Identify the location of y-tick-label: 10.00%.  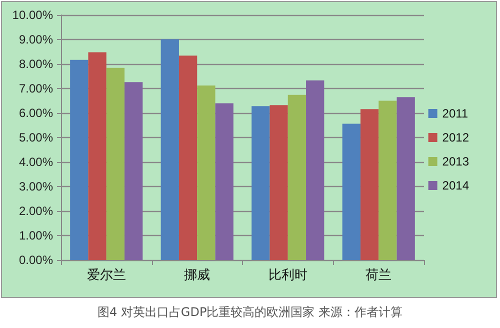
(33, 15).